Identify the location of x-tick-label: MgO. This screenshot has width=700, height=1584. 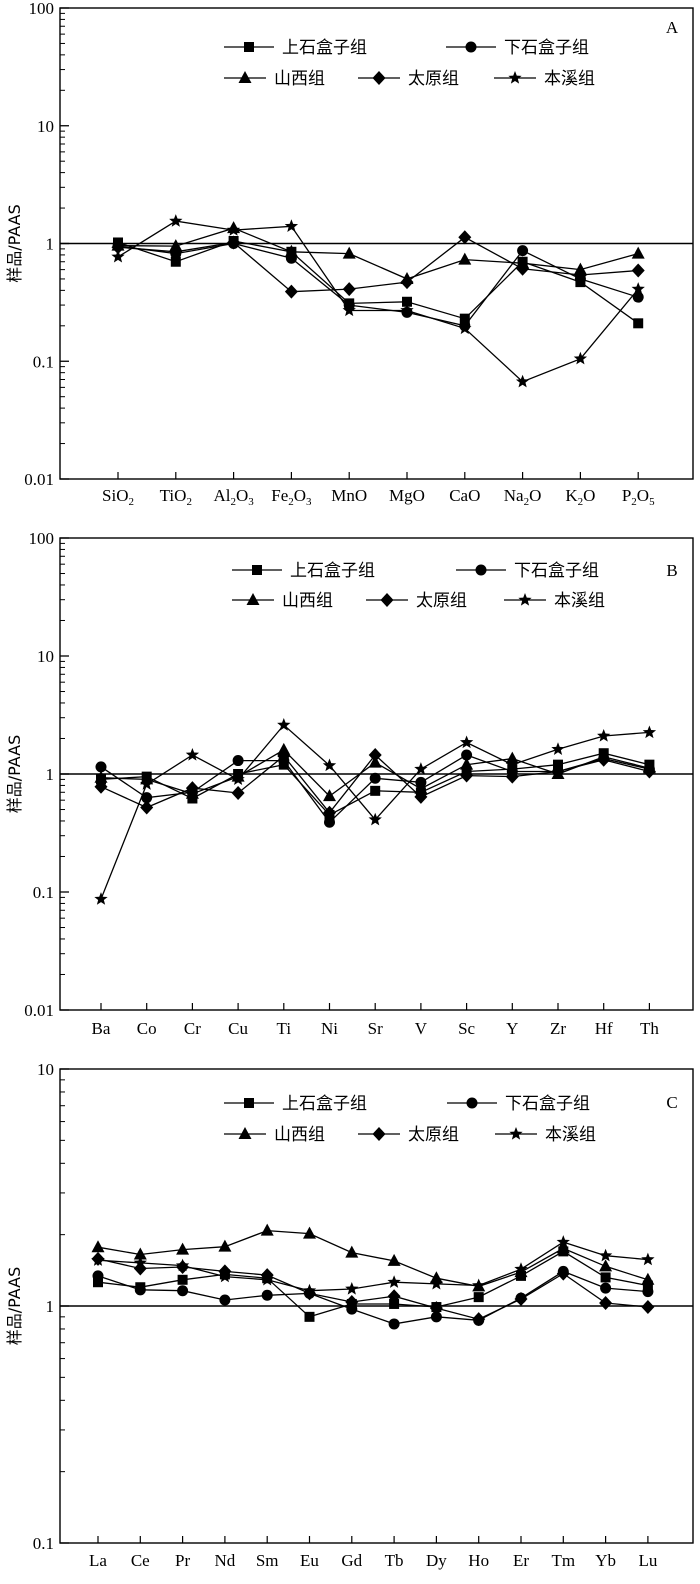
(407, 495).